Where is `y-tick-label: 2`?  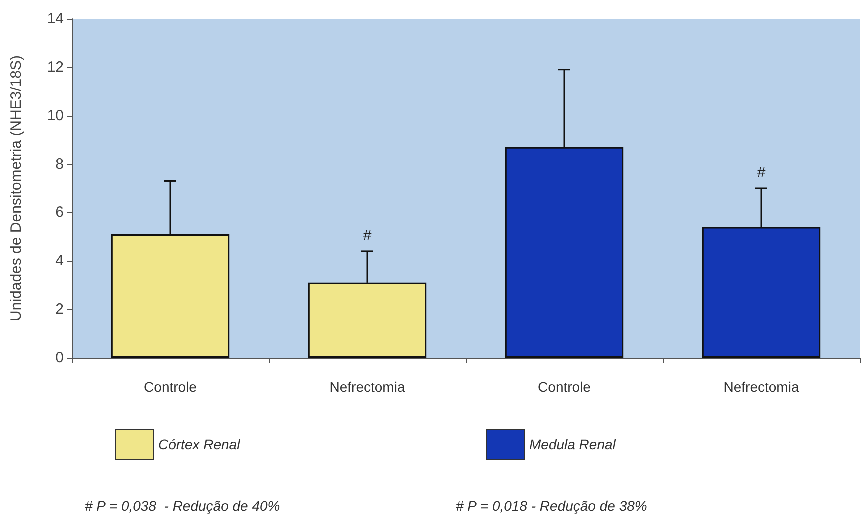 y-tick-label: 2 is located at coordinates (60, 309).